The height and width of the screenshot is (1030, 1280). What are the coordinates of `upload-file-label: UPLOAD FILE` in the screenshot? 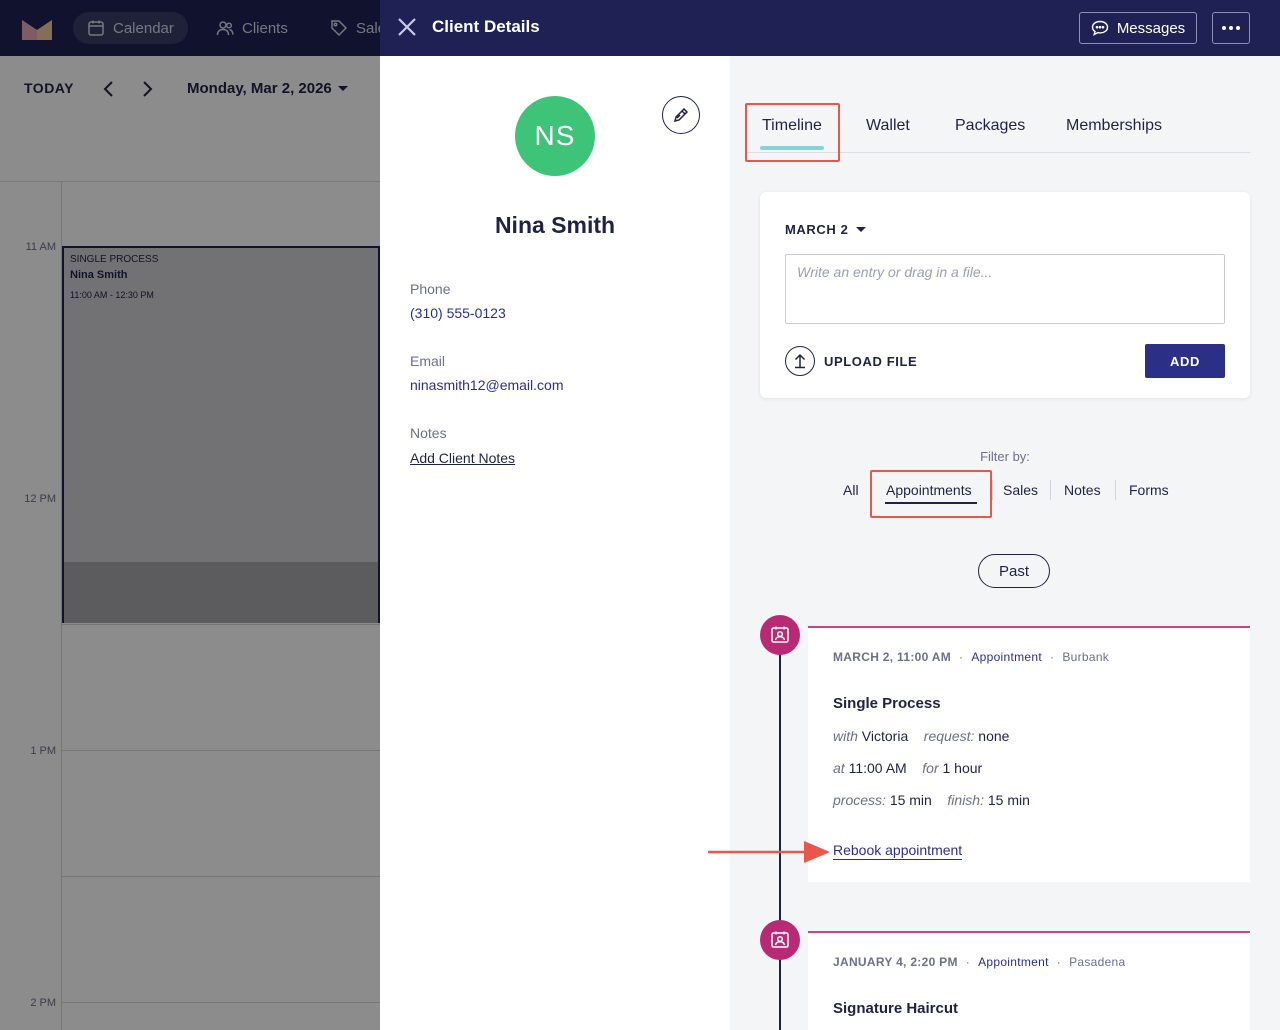 It's located at (871, 361).